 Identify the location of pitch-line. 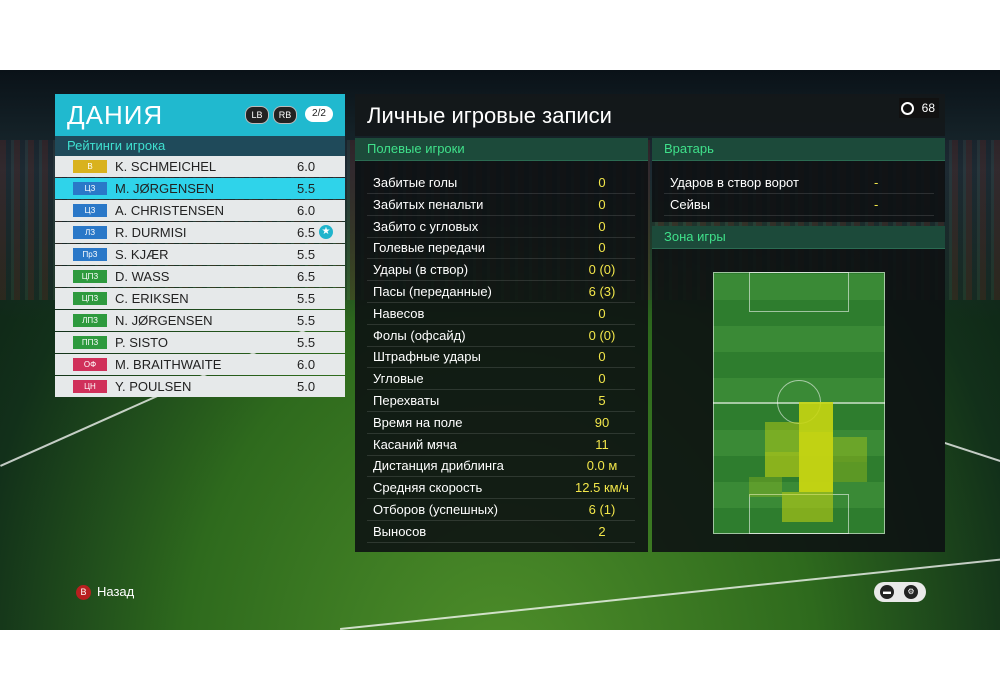
(972, 454).